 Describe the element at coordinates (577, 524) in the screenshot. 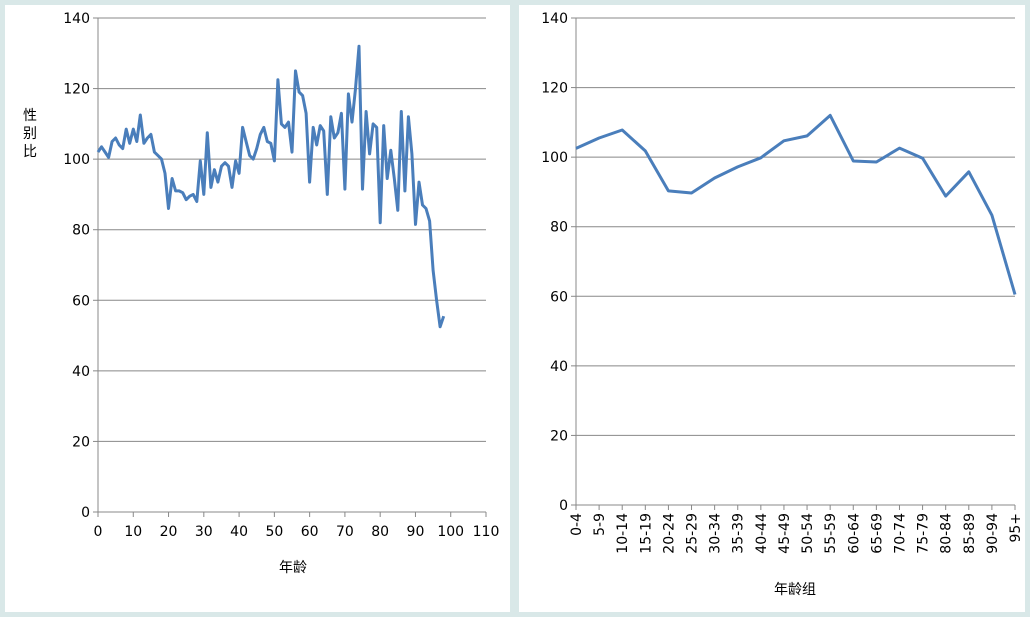

I see `x-tick-label: 0-4` at that location.